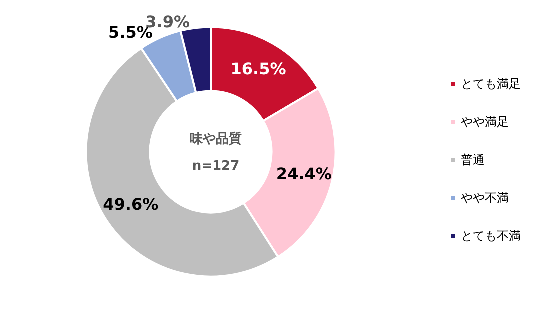  What do you see at coordinates (258, 68) in the screenshot?
I see `data-label: 16.5%` at bounding box center [258, 68].